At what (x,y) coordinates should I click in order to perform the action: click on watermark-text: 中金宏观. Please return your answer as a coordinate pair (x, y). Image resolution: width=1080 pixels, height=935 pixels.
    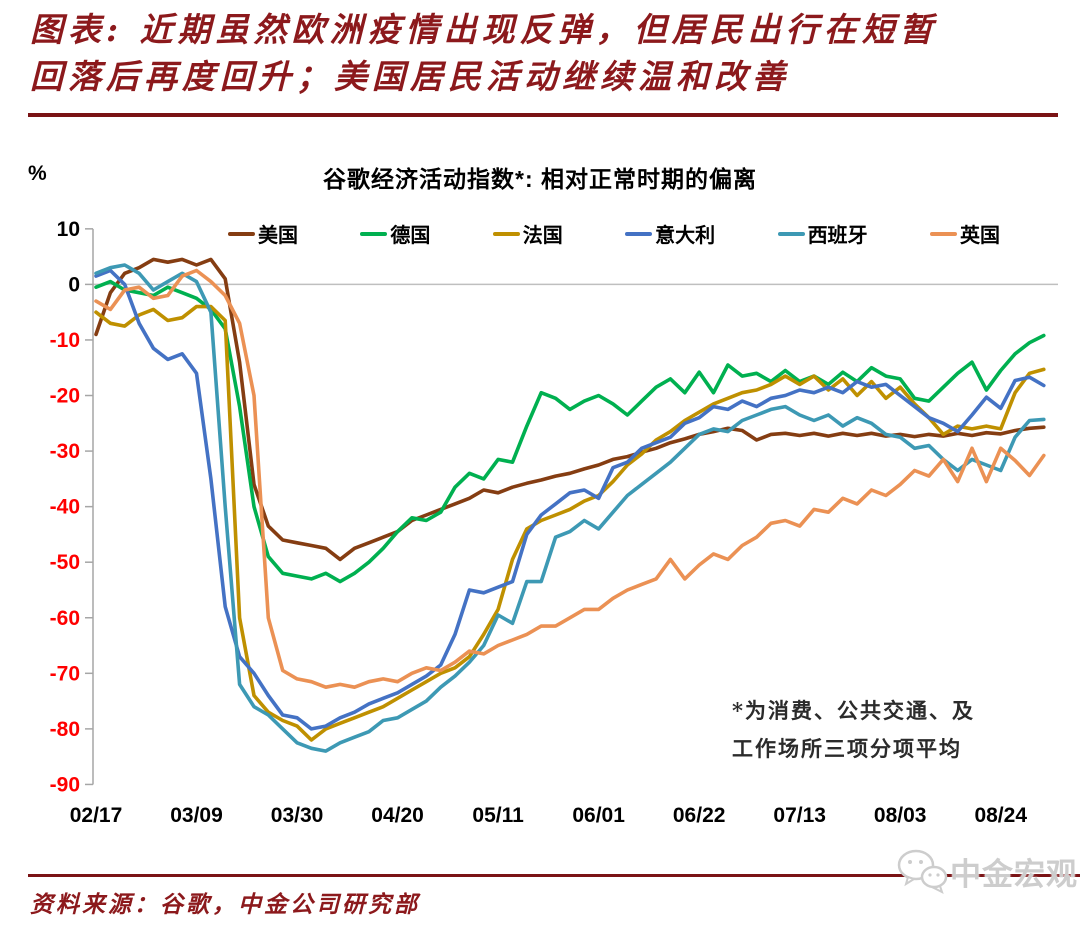
    Looking at the image, I should click on (1014, 874).